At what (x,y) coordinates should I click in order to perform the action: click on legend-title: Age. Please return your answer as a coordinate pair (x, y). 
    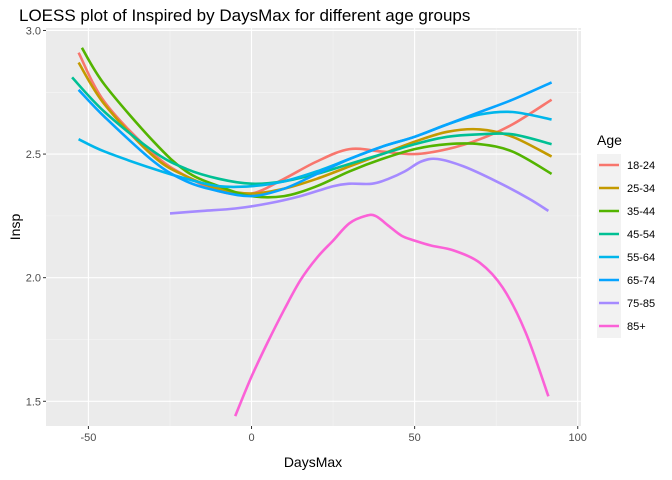
    Looking at the image, I should click on (609, 140).